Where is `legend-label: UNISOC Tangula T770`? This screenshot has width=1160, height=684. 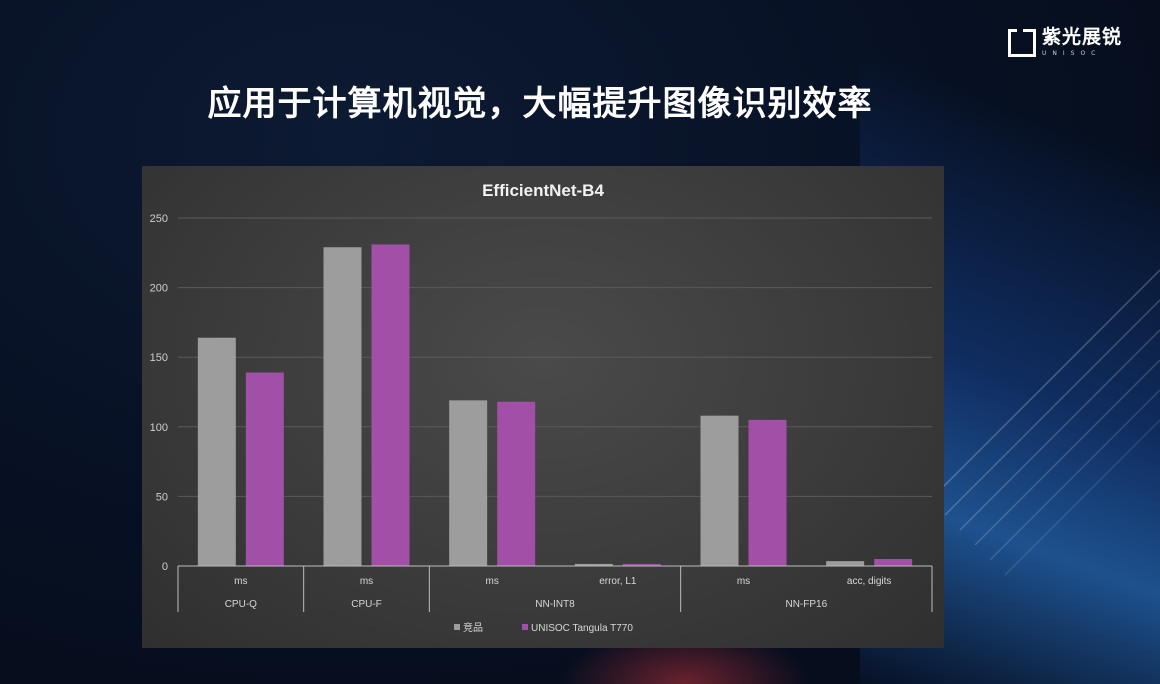
legend-label: UNISOC Tangula T770 is located at coordinates (582, 628).